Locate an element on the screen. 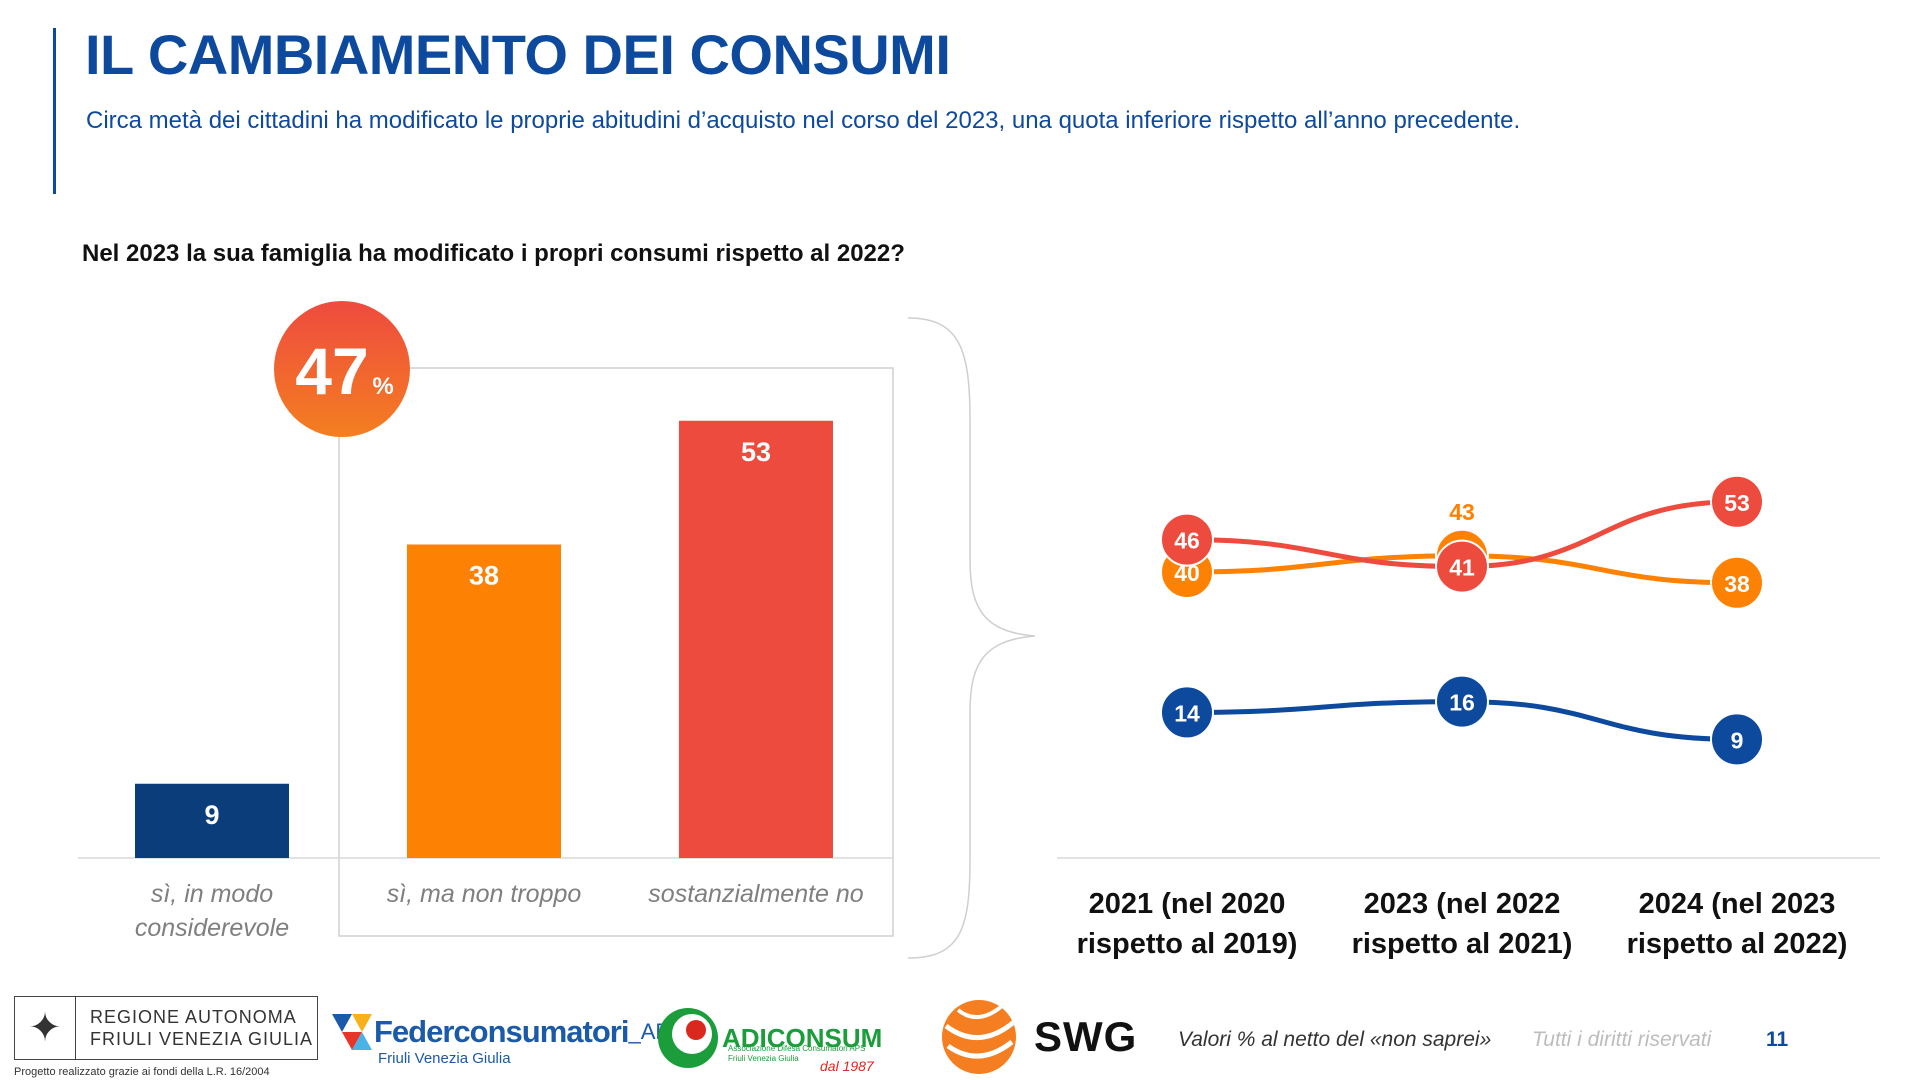  bar-category-label: considerevole is located at coordinates (212, 928).